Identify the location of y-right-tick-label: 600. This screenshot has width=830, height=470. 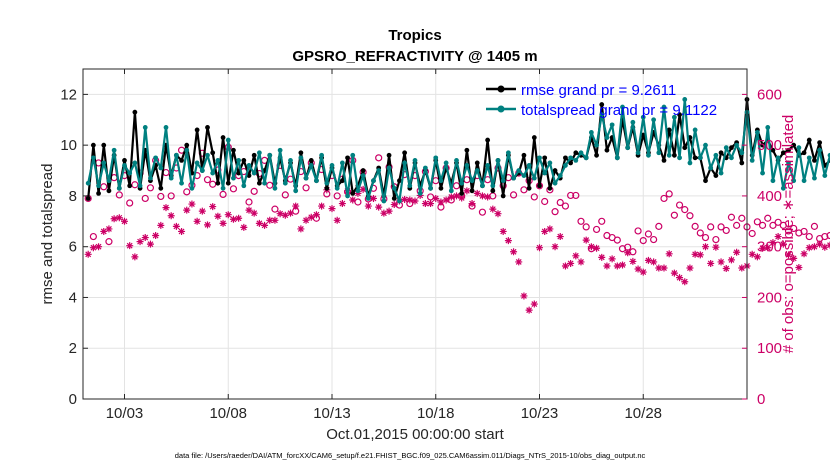
(769, 94).